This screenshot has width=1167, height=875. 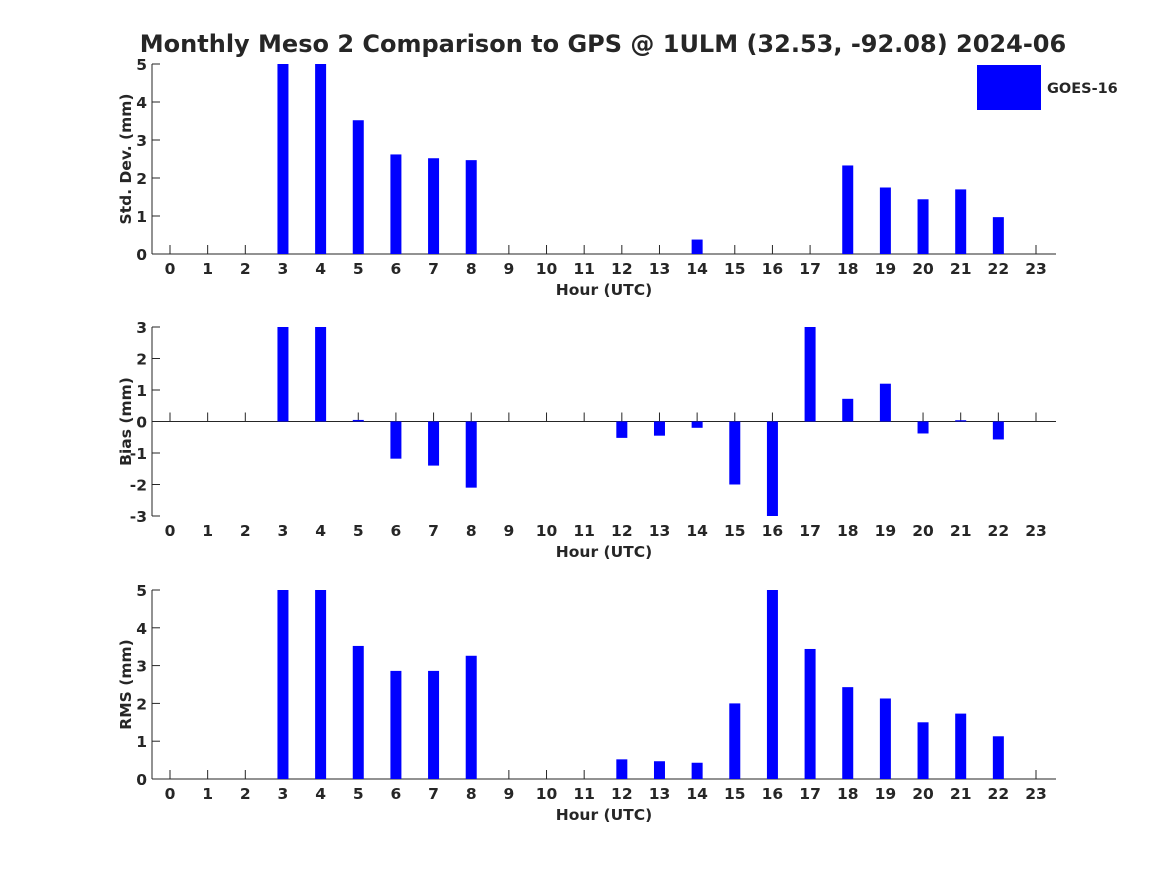 I want to click on y-tick-label: -1, so click(x=138, y=454).